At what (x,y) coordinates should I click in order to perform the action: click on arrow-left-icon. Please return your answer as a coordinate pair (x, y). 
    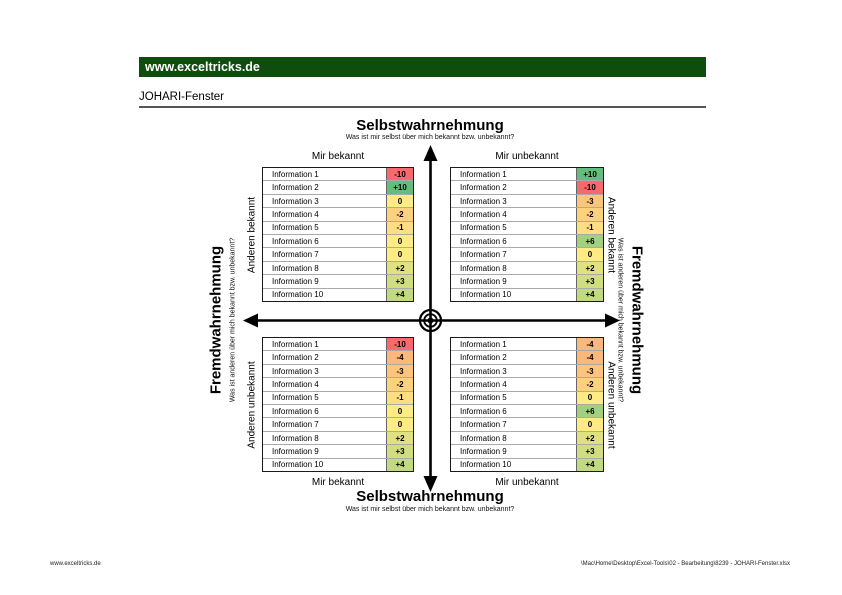
    Looking at the image, I should click on (250, 320).